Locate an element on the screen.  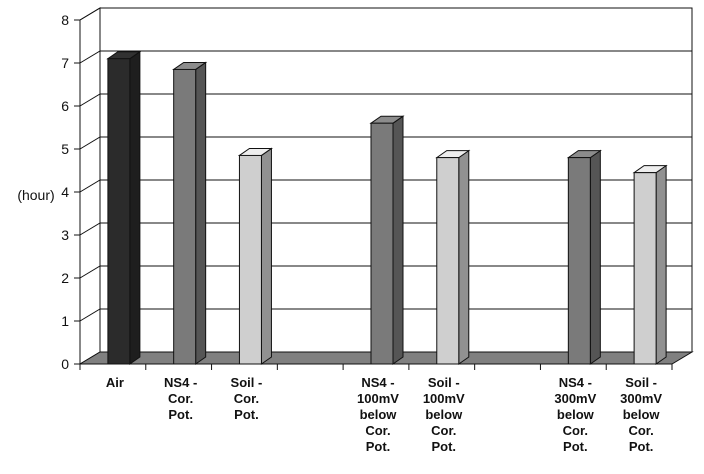
y-tick-label: 0 is located at coordinates (65, 364).